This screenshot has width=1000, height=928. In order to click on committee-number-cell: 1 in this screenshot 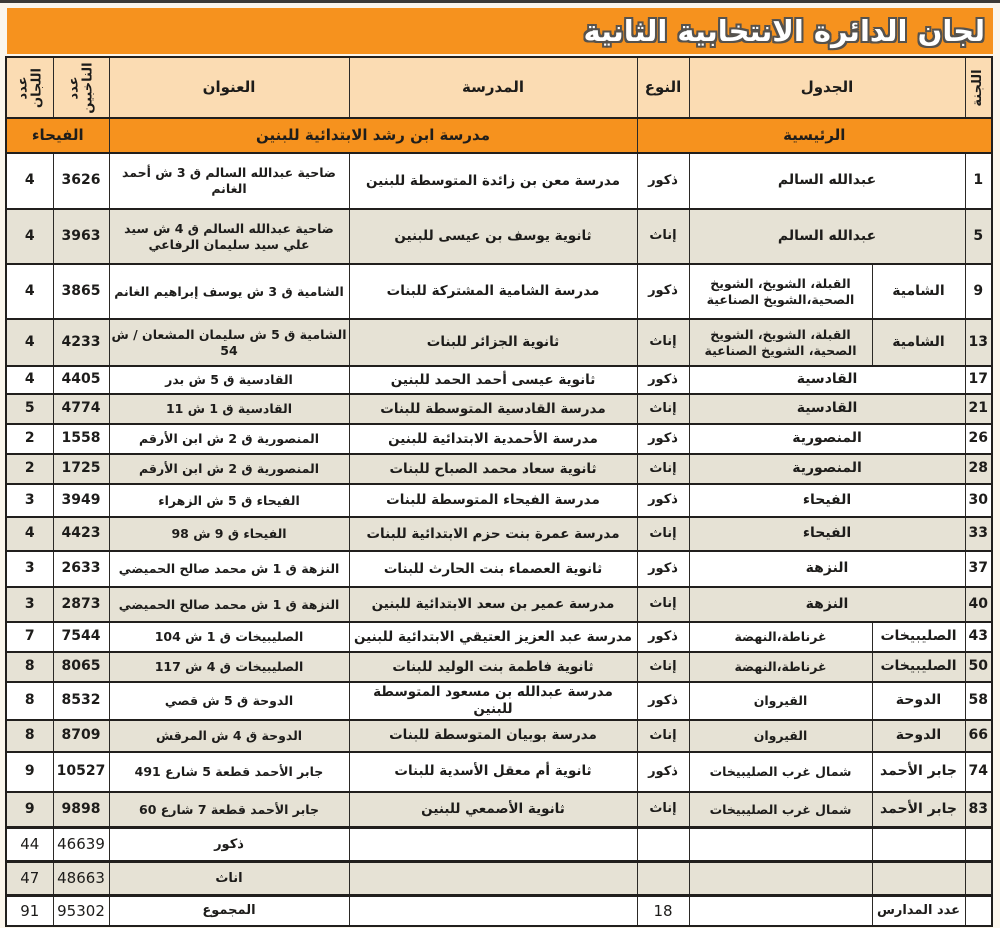, I will do `click(978, 181)`.